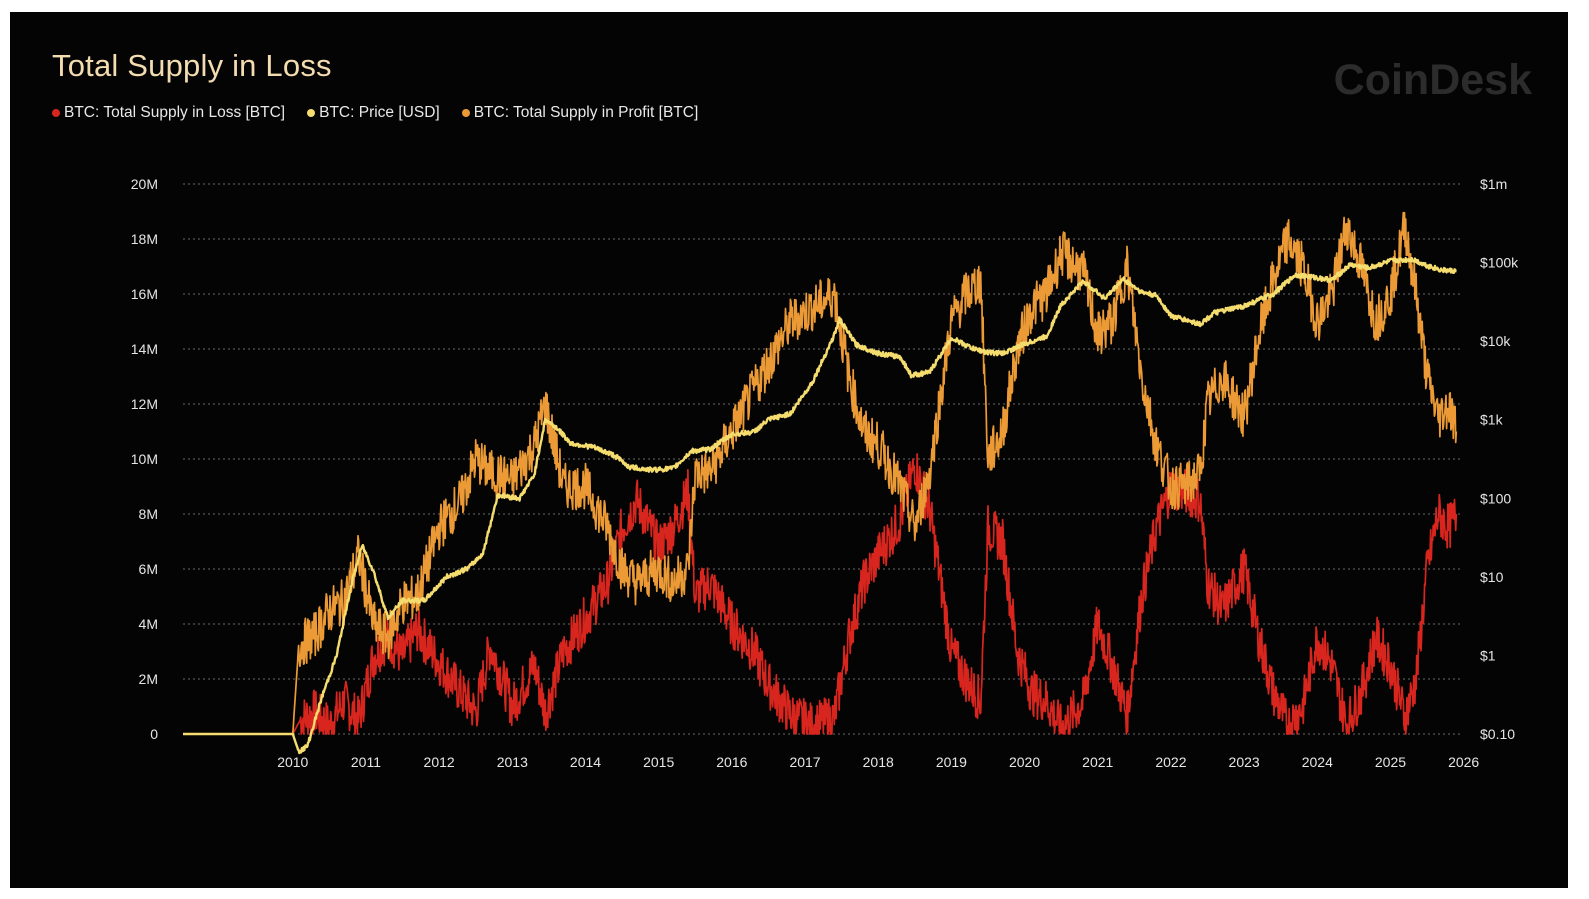 The height and width of the screenshot is (899, 1589). I want to click on y-right-tick-label: $1k, so click(1492, 420).